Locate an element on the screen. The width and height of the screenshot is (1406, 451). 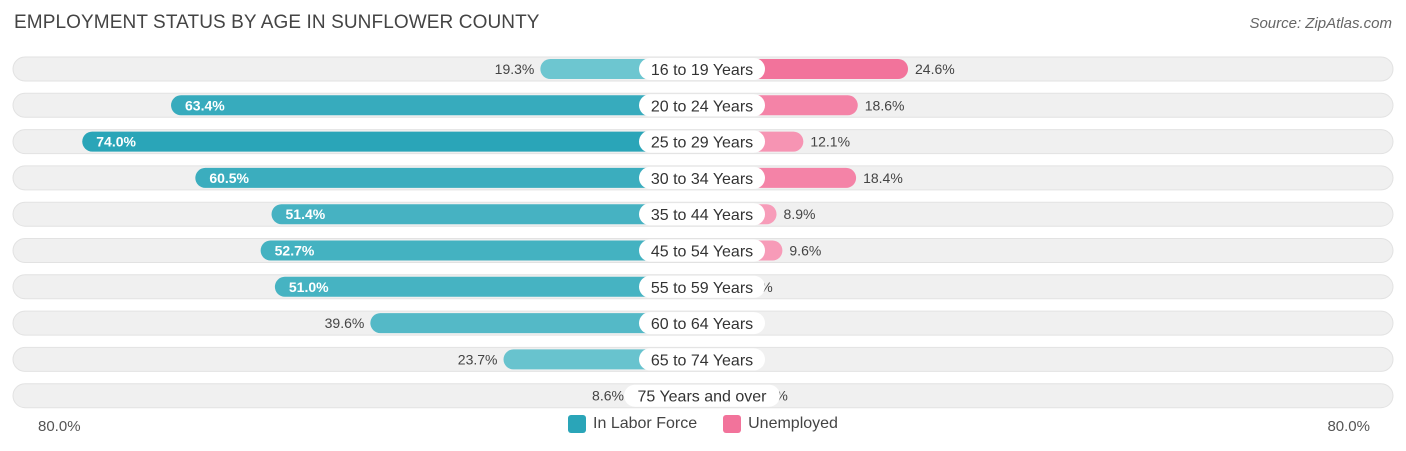
value-label-labor-force: 74.0% is located at coordinates (116, 142).